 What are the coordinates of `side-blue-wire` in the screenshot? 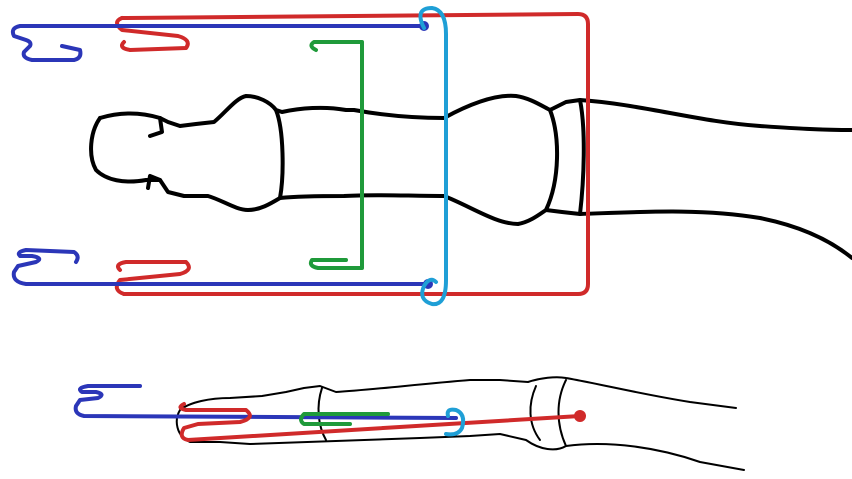 It's located at (265, 402).